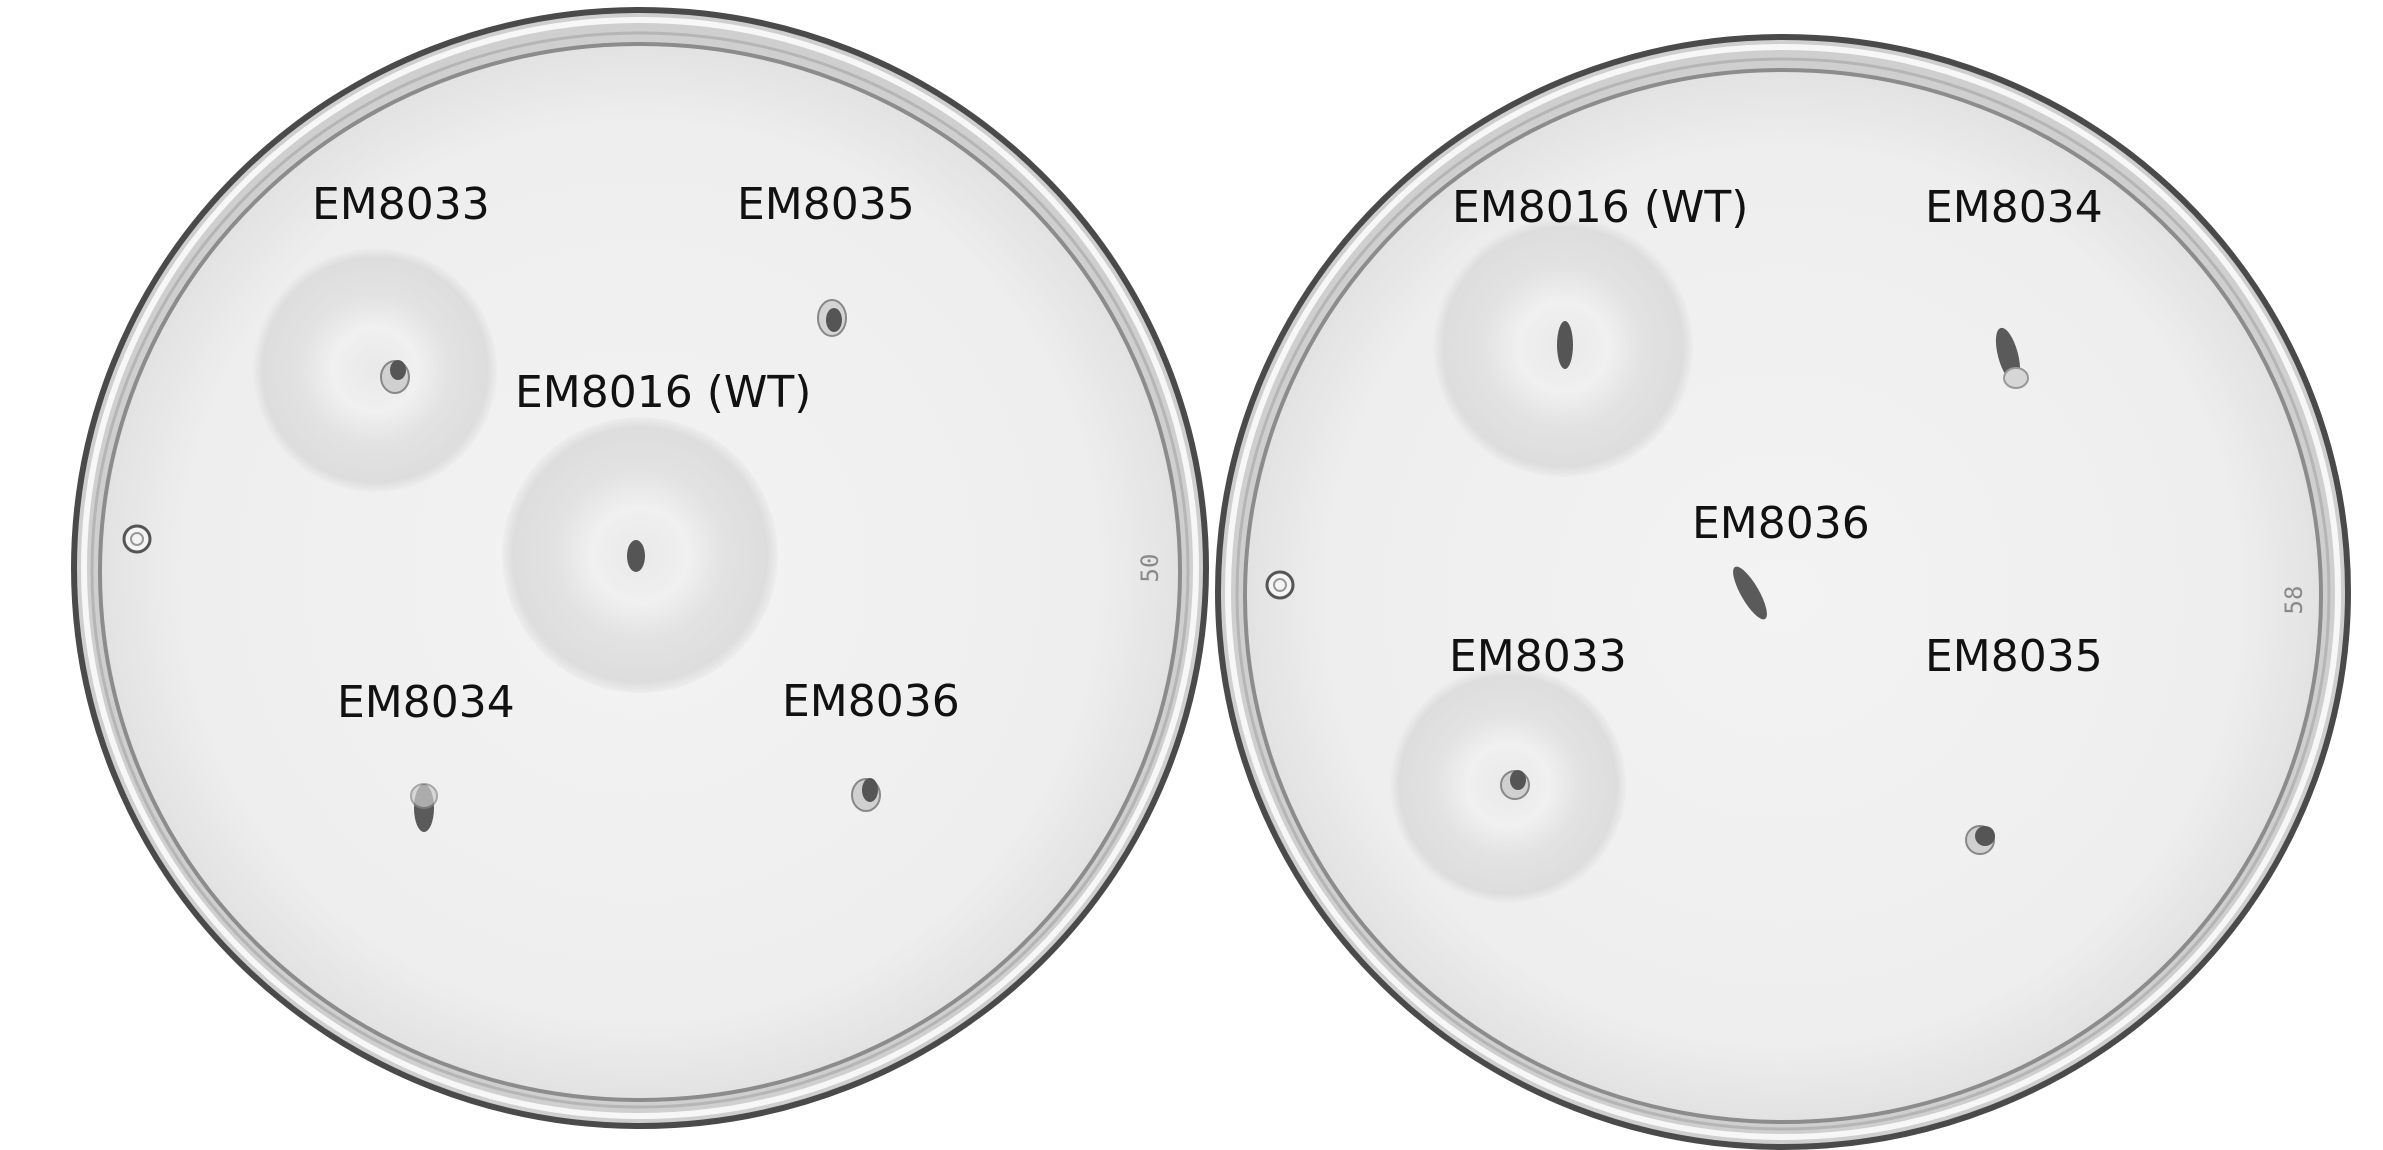 The image size is (2383, 1150). I want to click on label-left-em8033: EM8033, so click(401, 204).